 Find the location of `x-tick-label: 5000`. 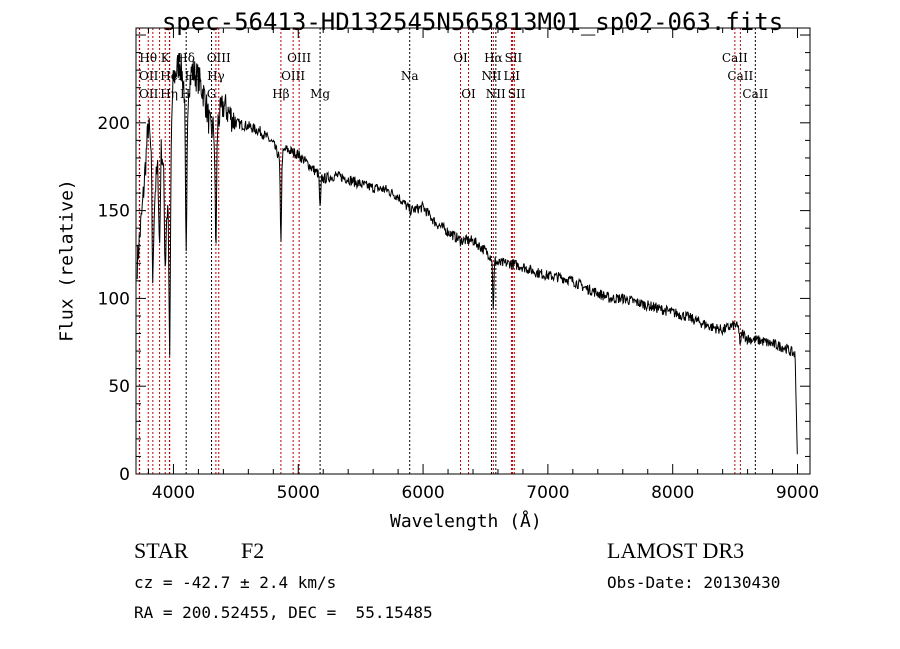

x-tick-label: 5000 is located at coordinates (298, 493).